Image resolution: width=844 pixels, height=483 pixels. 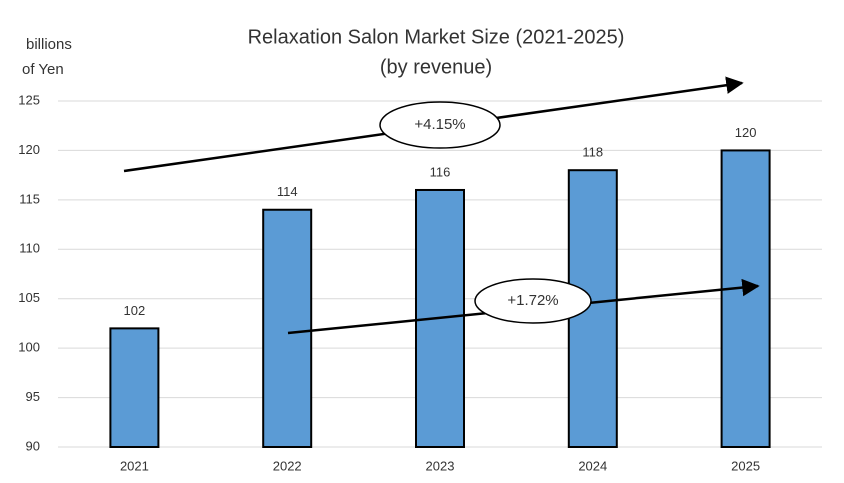 I want to click on y-tick-label: 95, so click(x=33, y=396).